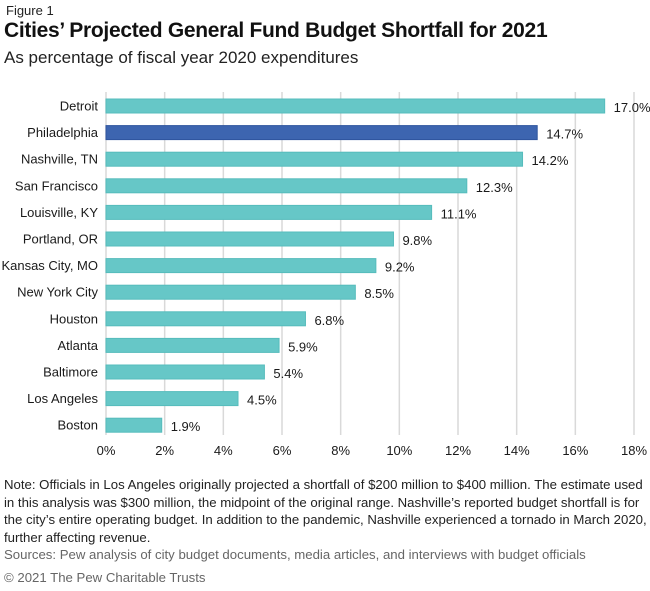 This screenshot has height=591, width=650. I want to click on value-label: 11.1%, so click(459, 213).